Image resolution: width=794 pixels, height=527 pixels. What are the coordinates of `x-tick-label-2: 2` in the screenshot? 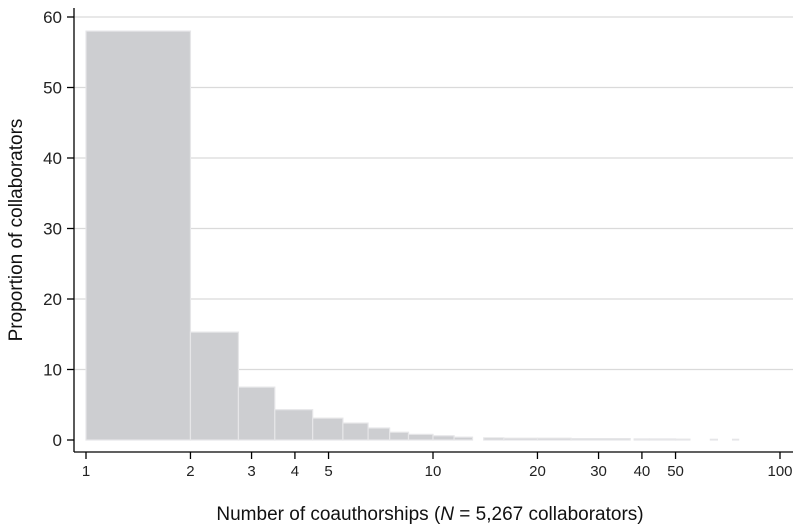 It's located at (190, 471).